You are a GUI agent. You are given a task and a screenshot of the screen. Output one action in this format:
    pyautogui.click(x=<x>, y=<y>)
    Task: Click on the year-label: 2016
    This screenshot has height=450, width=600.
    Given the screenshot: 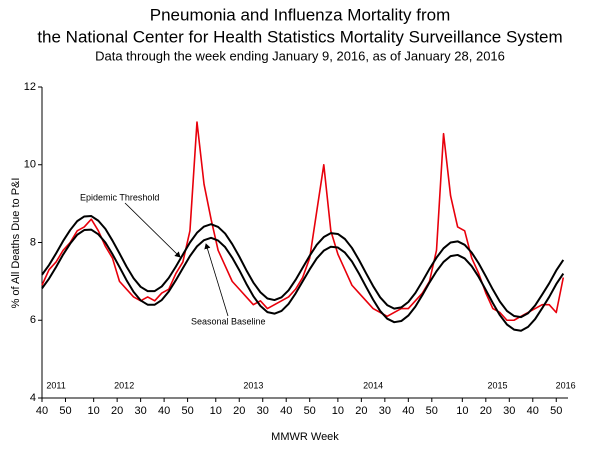 What is the action you would take?
    pyautogui.click(x=566, y=385)
    